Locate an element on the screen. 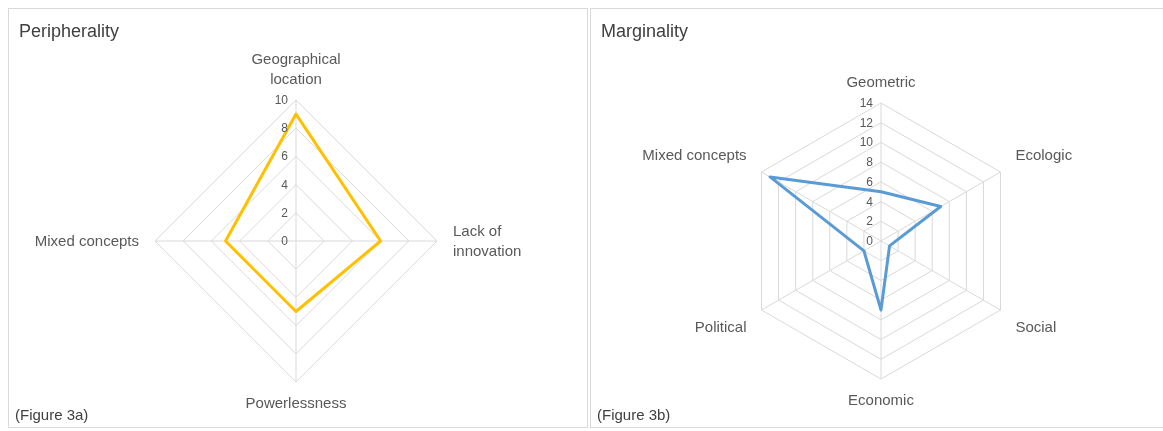  spoke-label: Lack of innovation is located at coordinates (487, 240).